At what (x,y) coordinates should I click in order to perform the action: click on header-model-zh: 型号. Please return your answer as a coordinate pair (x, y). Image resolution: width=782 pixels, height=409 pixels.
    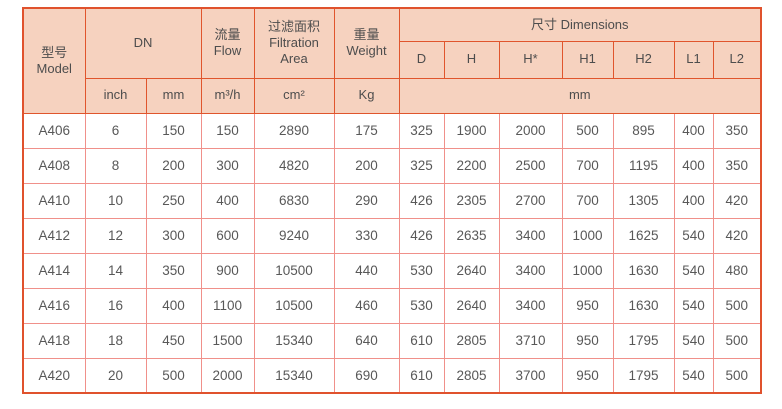
    Looking at the image, I should click on (54, 52).